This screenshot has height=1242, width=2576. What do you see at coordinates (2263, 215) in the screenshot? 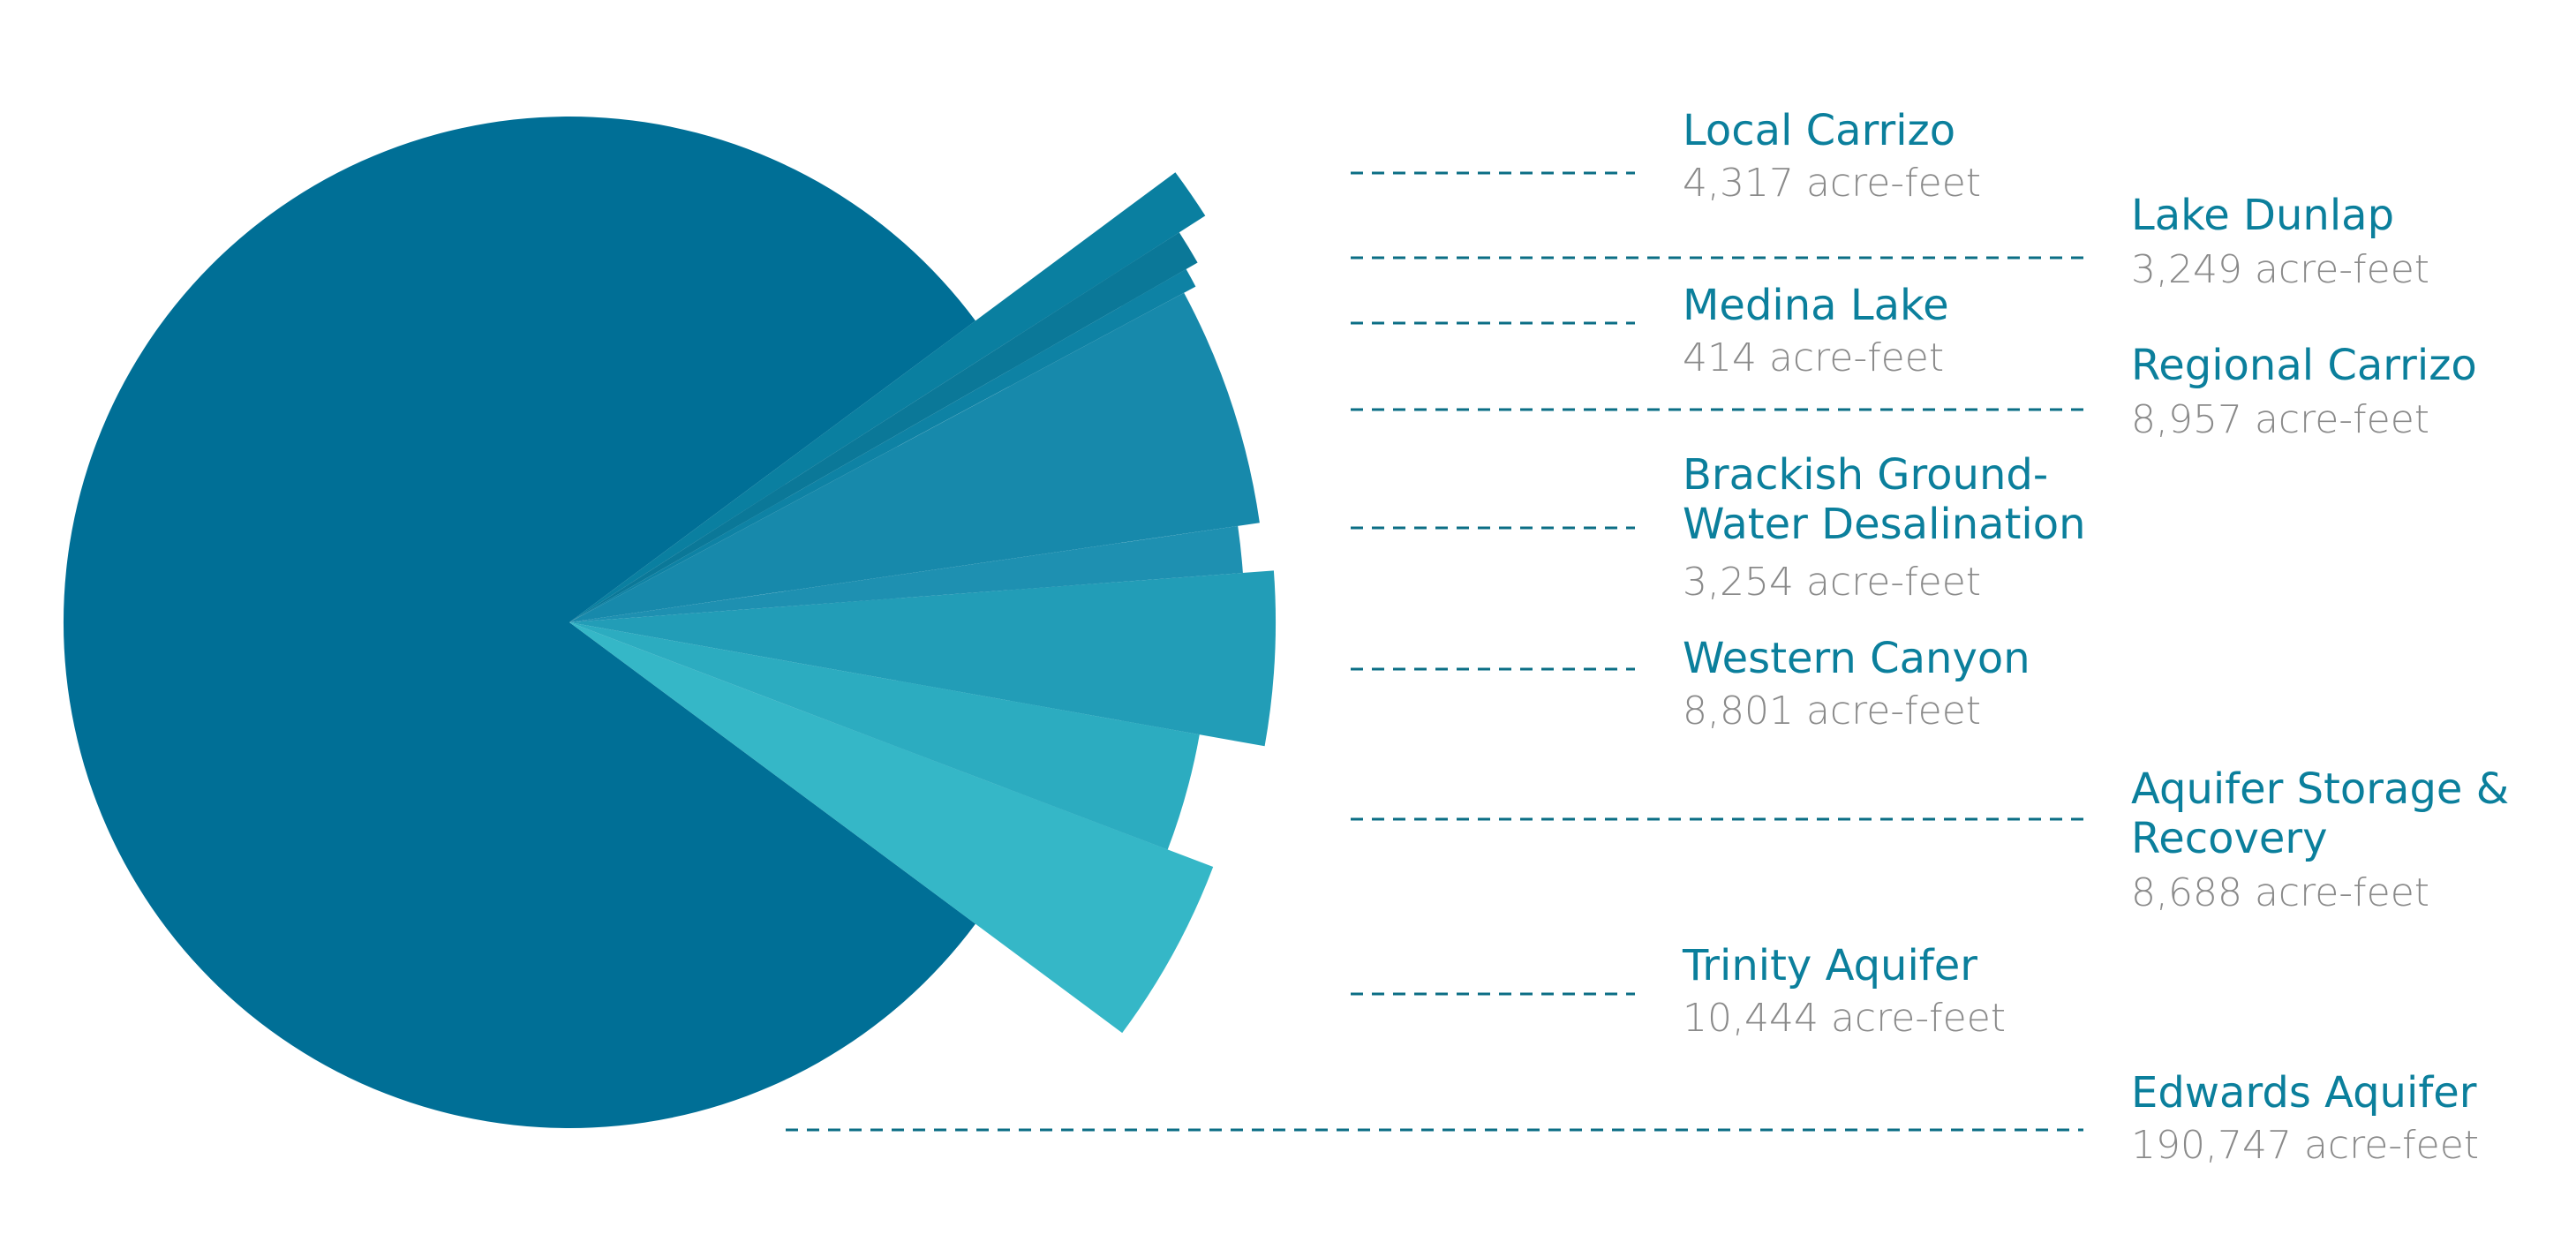
I see `label-lake-dunlap-name: Lake Dunlap` at bounding box center [2263, 215].